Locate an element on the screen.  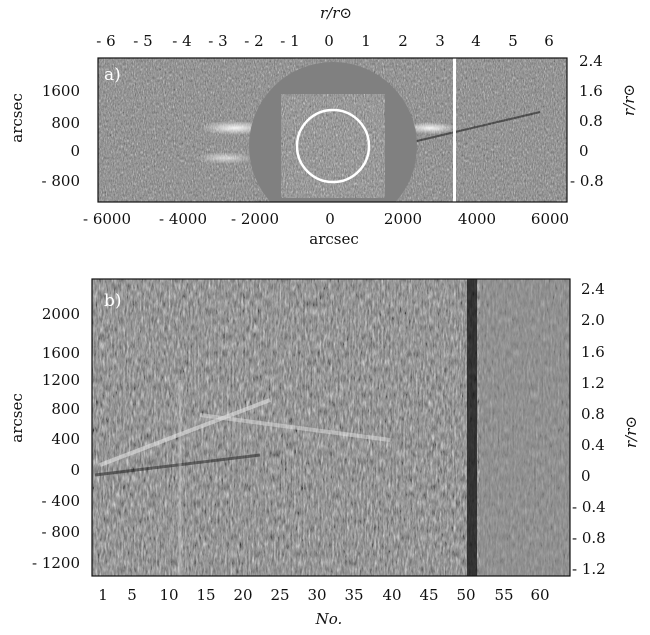
left-tick: - 400 is located at coordinates (61, 501).